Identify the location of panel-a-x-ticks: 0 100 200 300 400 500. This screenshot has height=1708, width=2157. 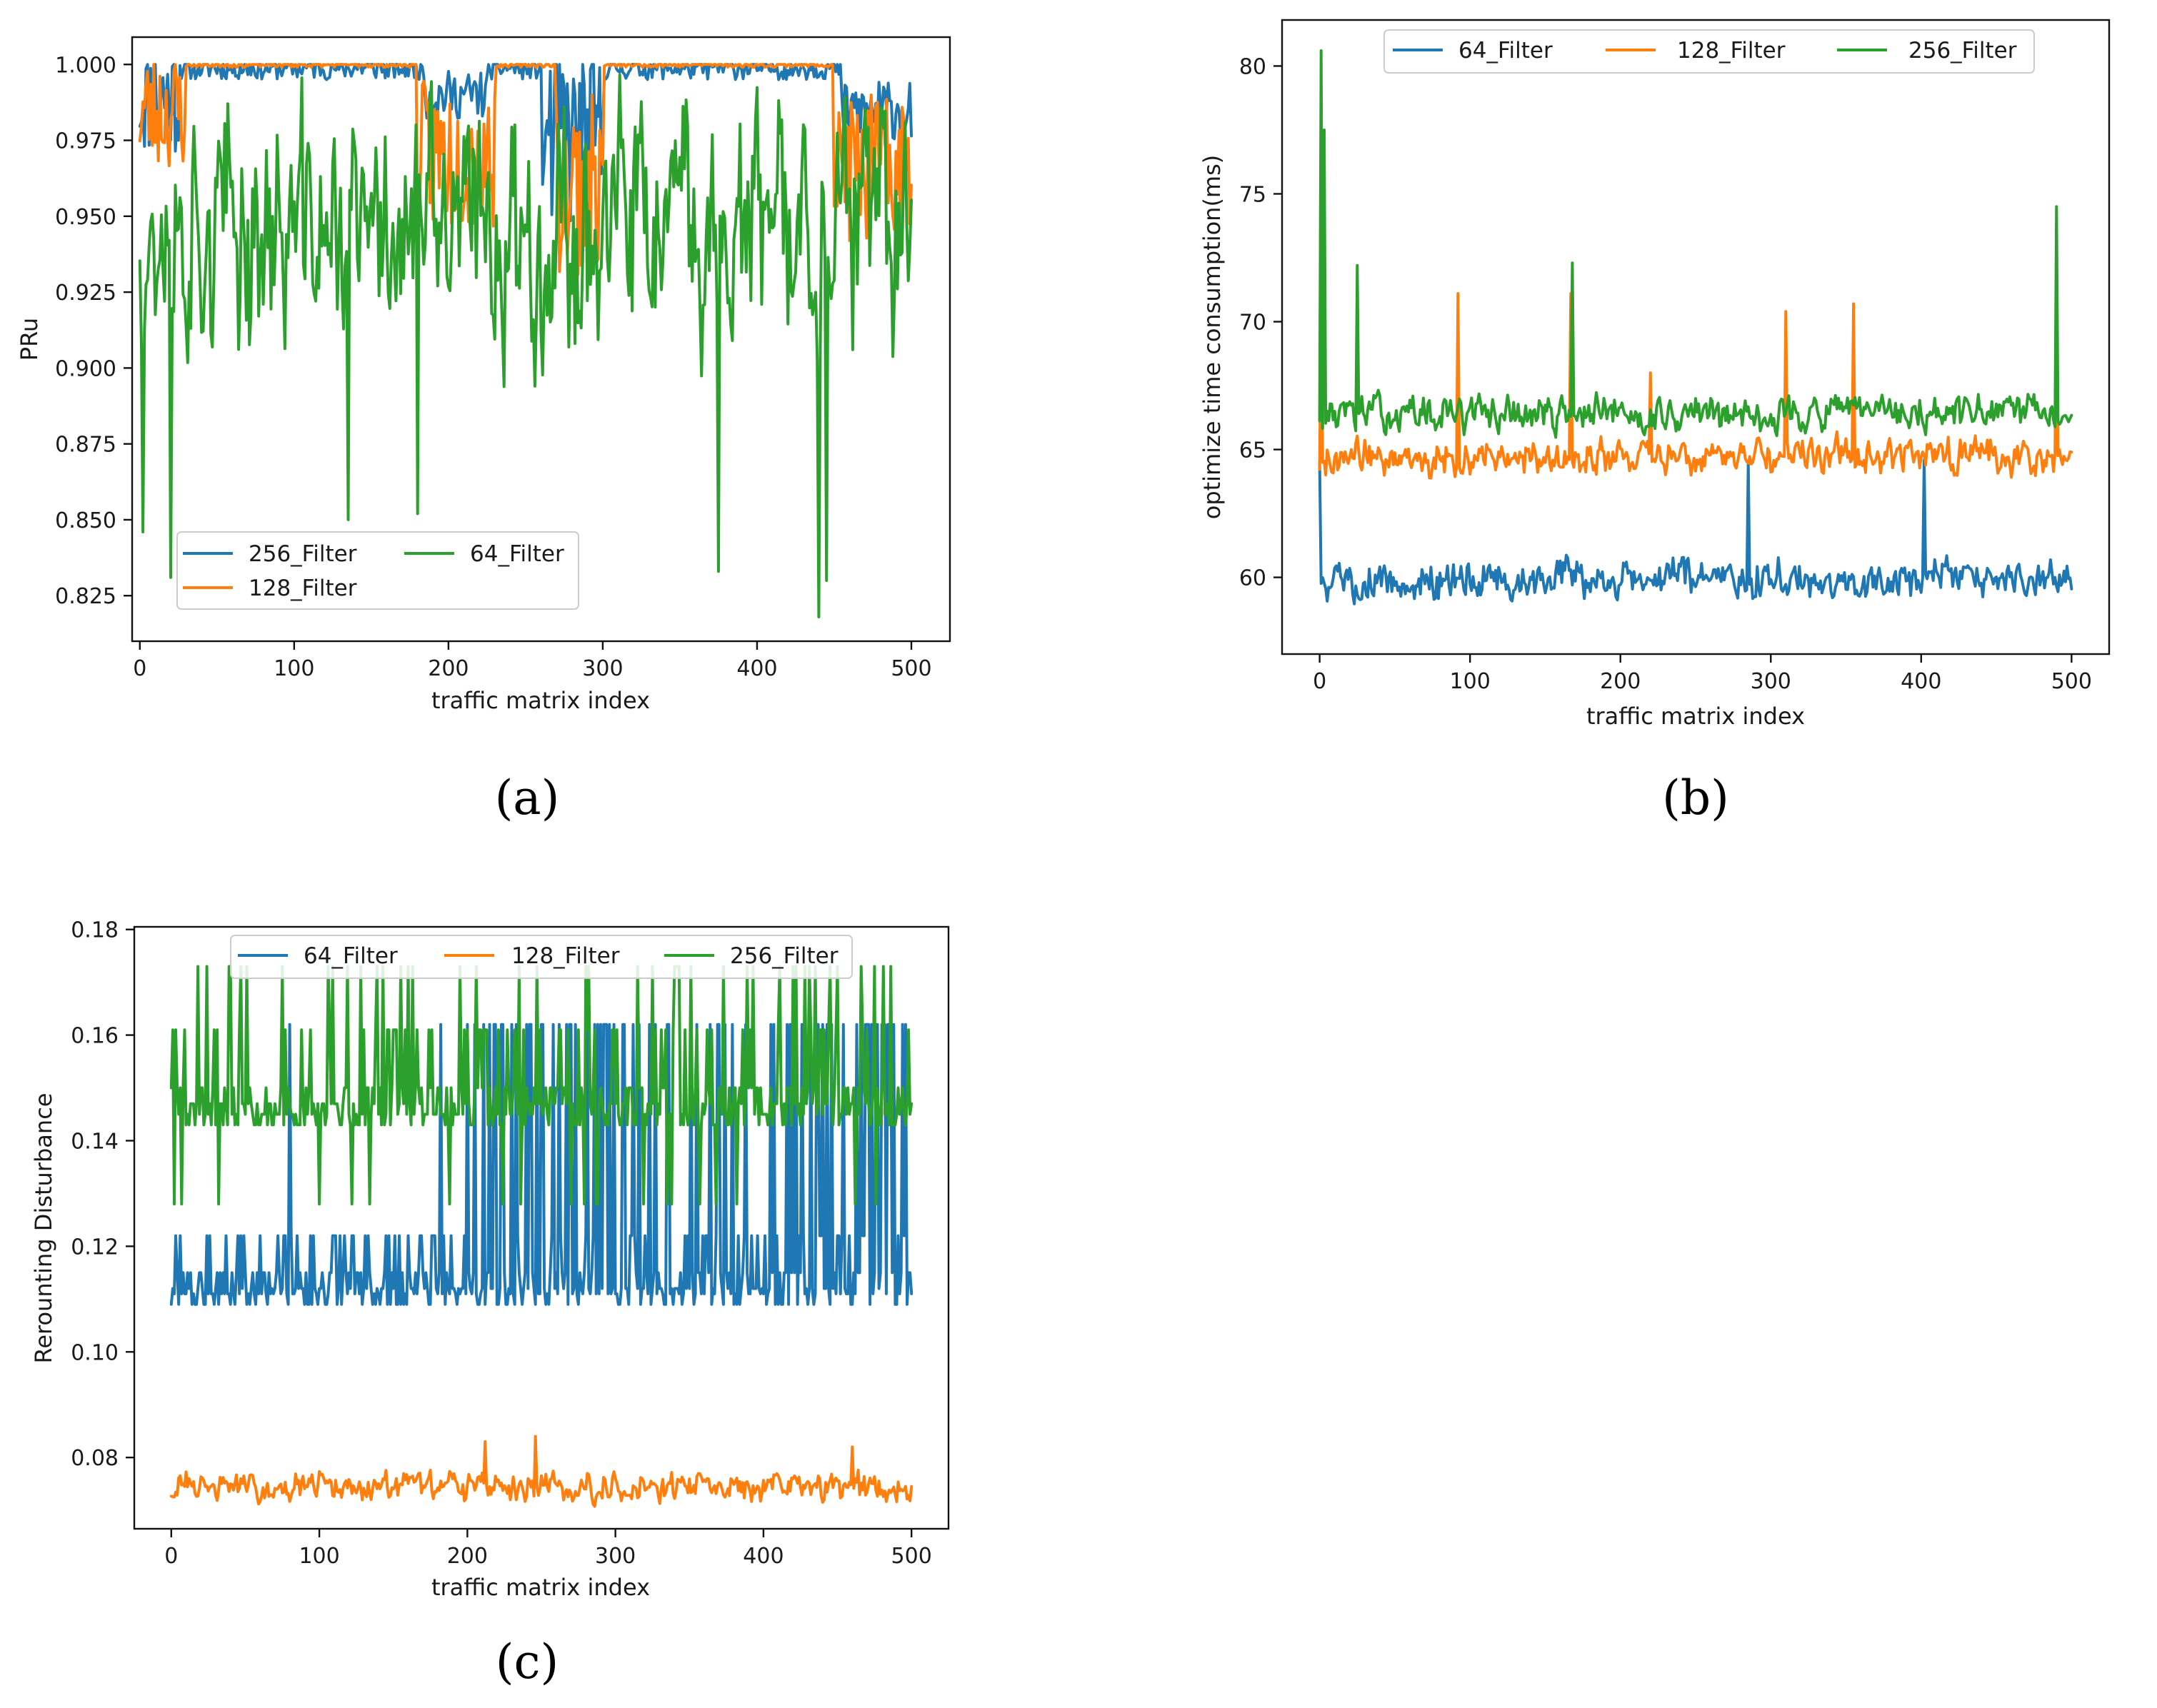
(532, 661).